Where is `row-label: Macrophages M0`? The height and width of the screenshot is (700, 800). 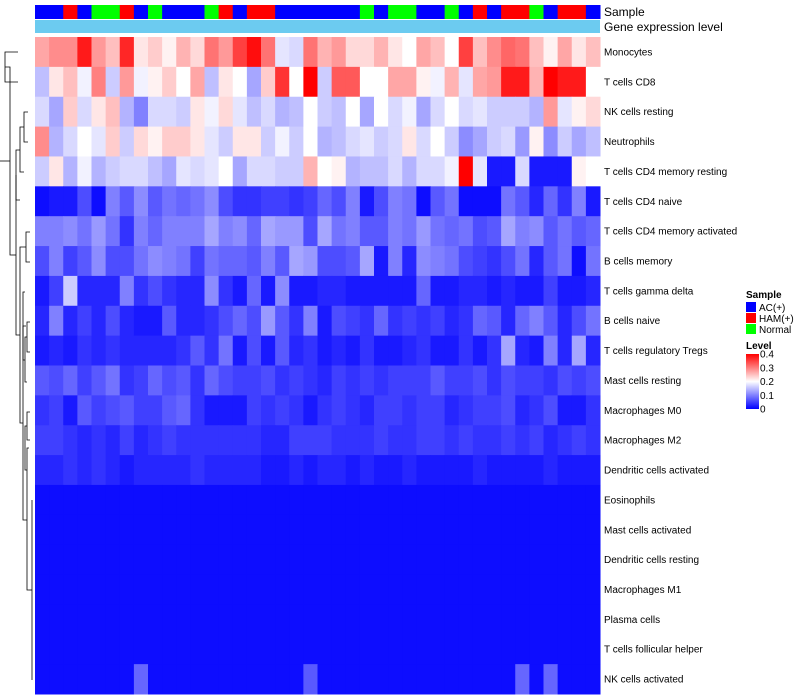 row-label: Macrophages M0 is located at coordinates (643, 411).